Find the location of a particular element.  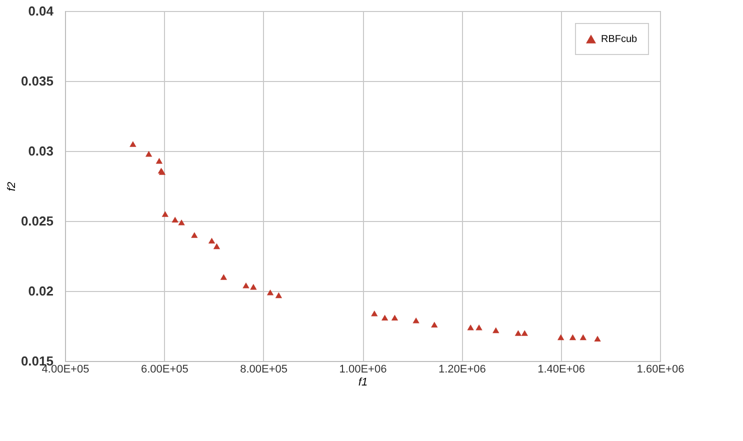

y-axis-title: f2 is located at coordinates (12, 187).